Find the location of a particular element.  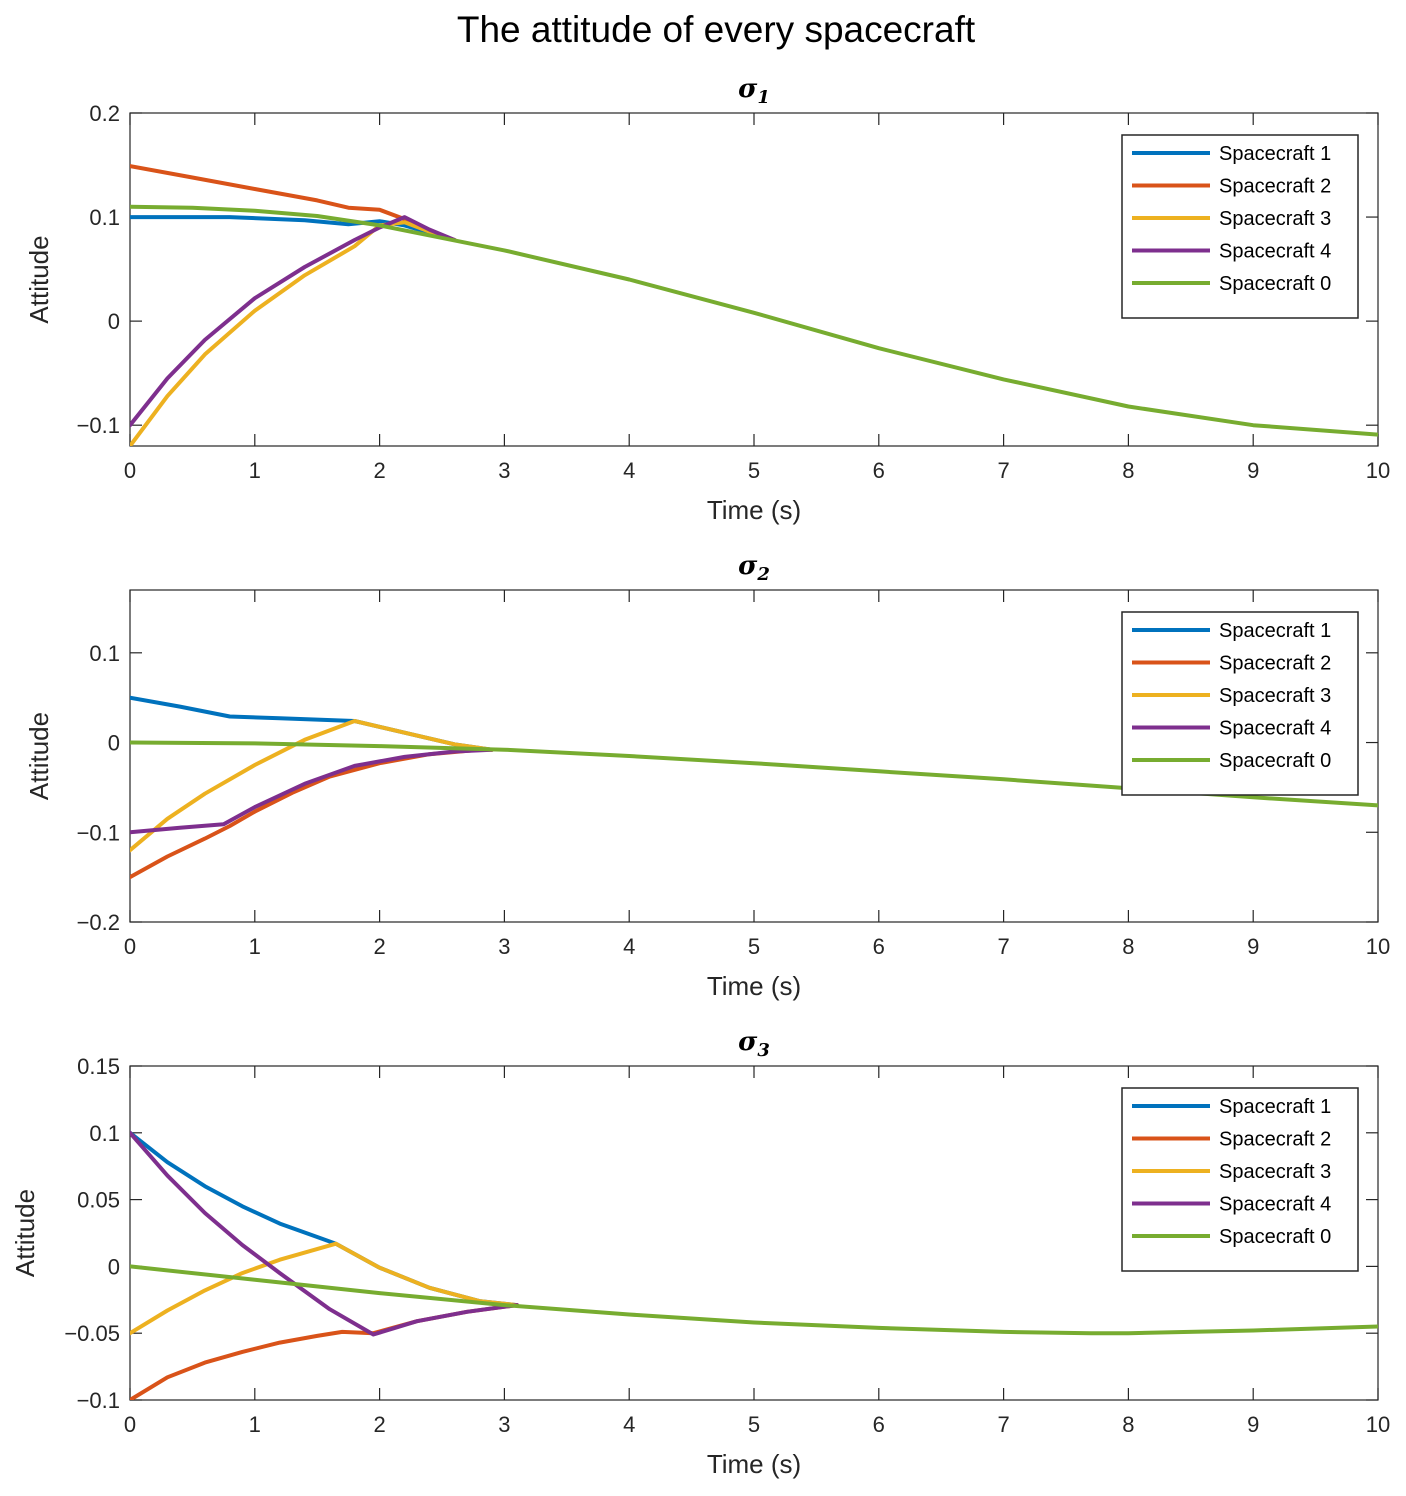

subplot-title-subscript: 3 is located at coordinates (763, 1050).